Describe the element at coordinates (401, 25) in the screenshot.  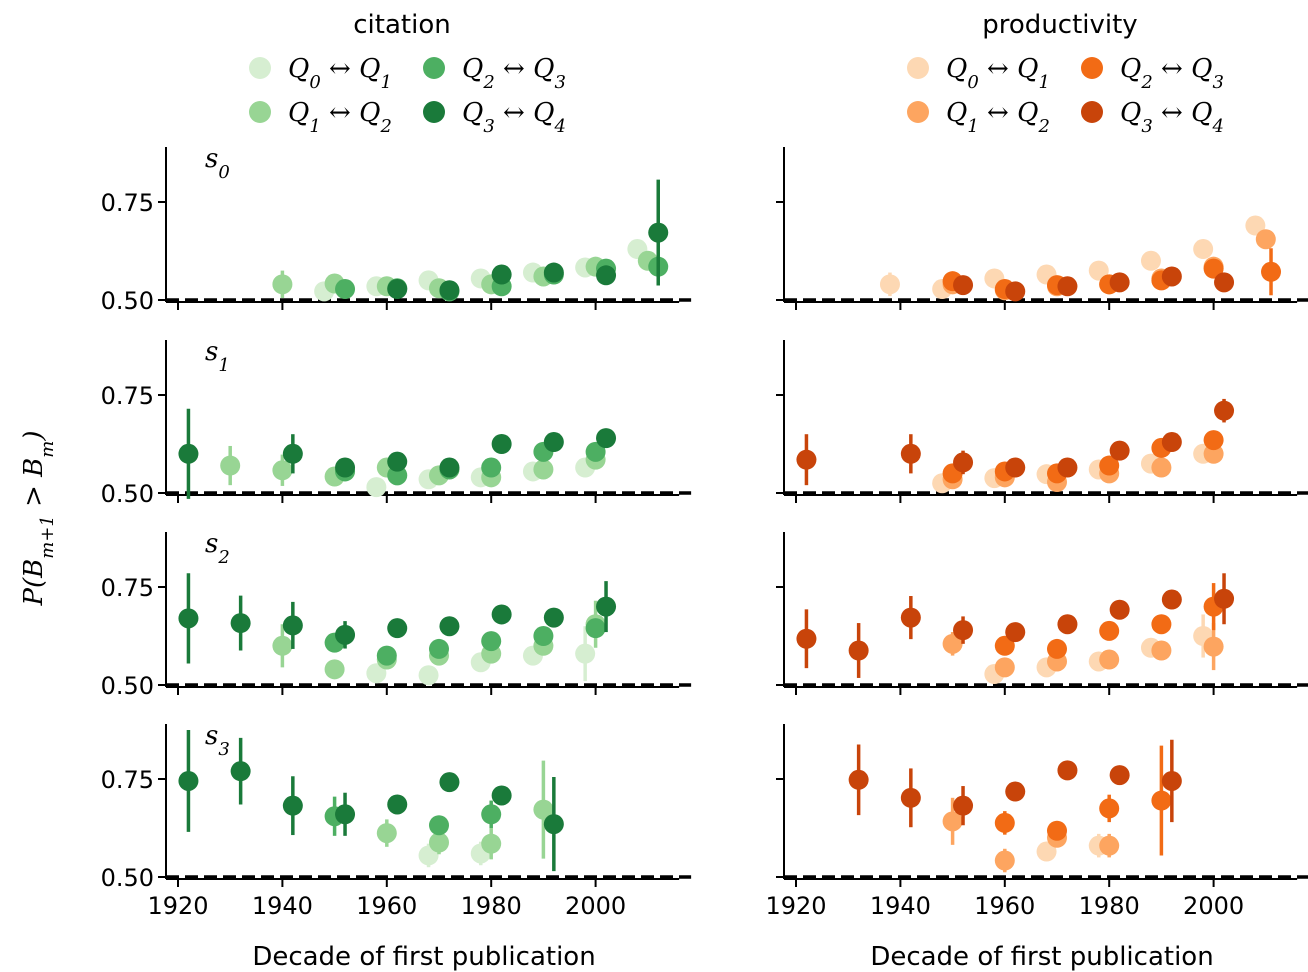
I see `legend-citation: citation` at that location.